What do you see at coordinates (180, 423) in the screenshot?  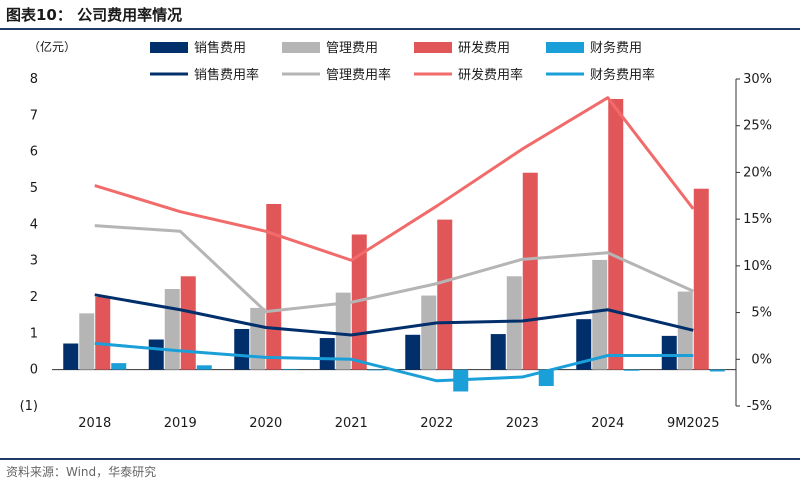 I see `category-label: 2019` at bounding box center [180, 423].